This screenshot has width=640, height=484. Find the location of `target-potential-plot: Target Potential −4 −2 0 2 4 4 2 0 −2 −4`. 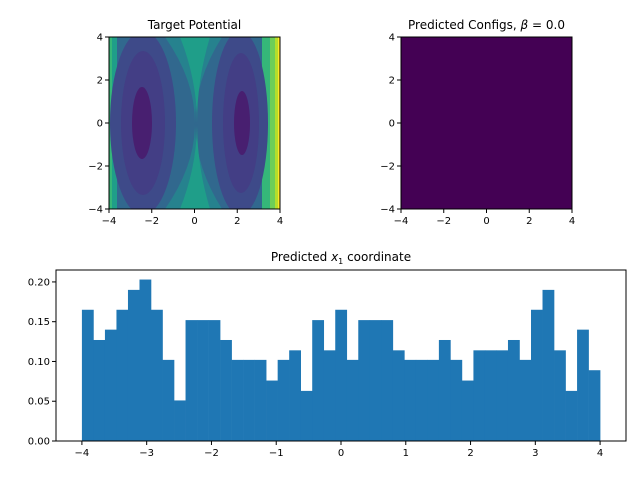

target-potential-plot: Target Potential −4 −2 0 2 4 4 2 0 −2 −4 is located at coordinates (185, 122).